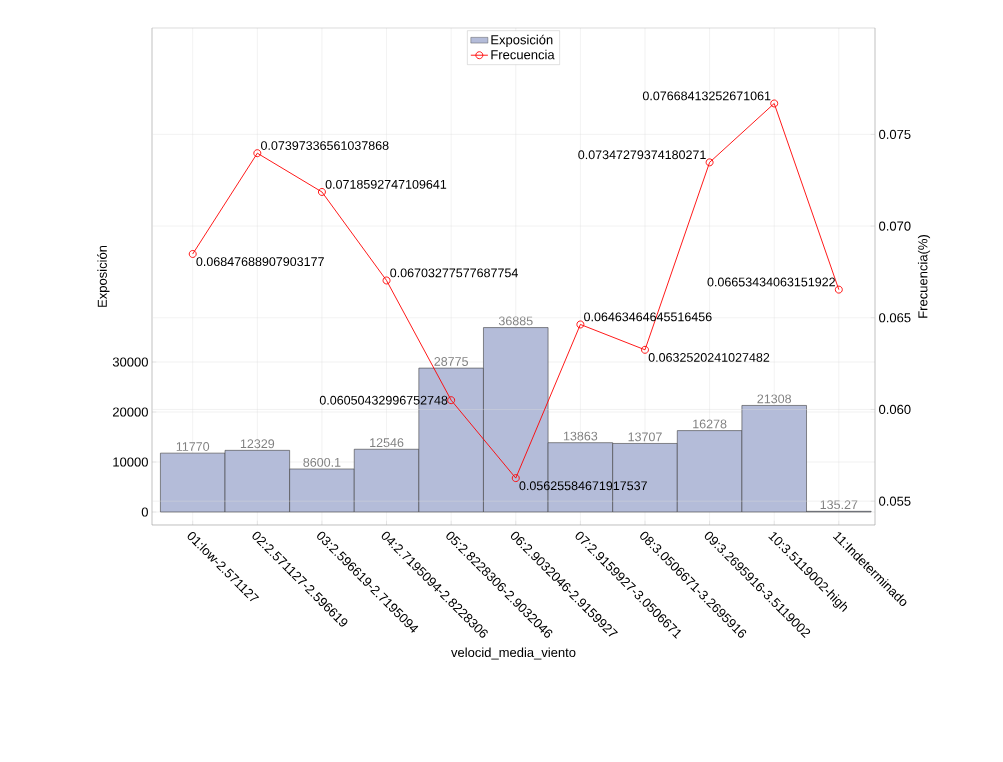 This screenshot has height=762, width=1003. What do you see at coordinates (523, 54) in the screenshot?
I see `legend-label: Frecuencia` at bounding box center [523, 54].